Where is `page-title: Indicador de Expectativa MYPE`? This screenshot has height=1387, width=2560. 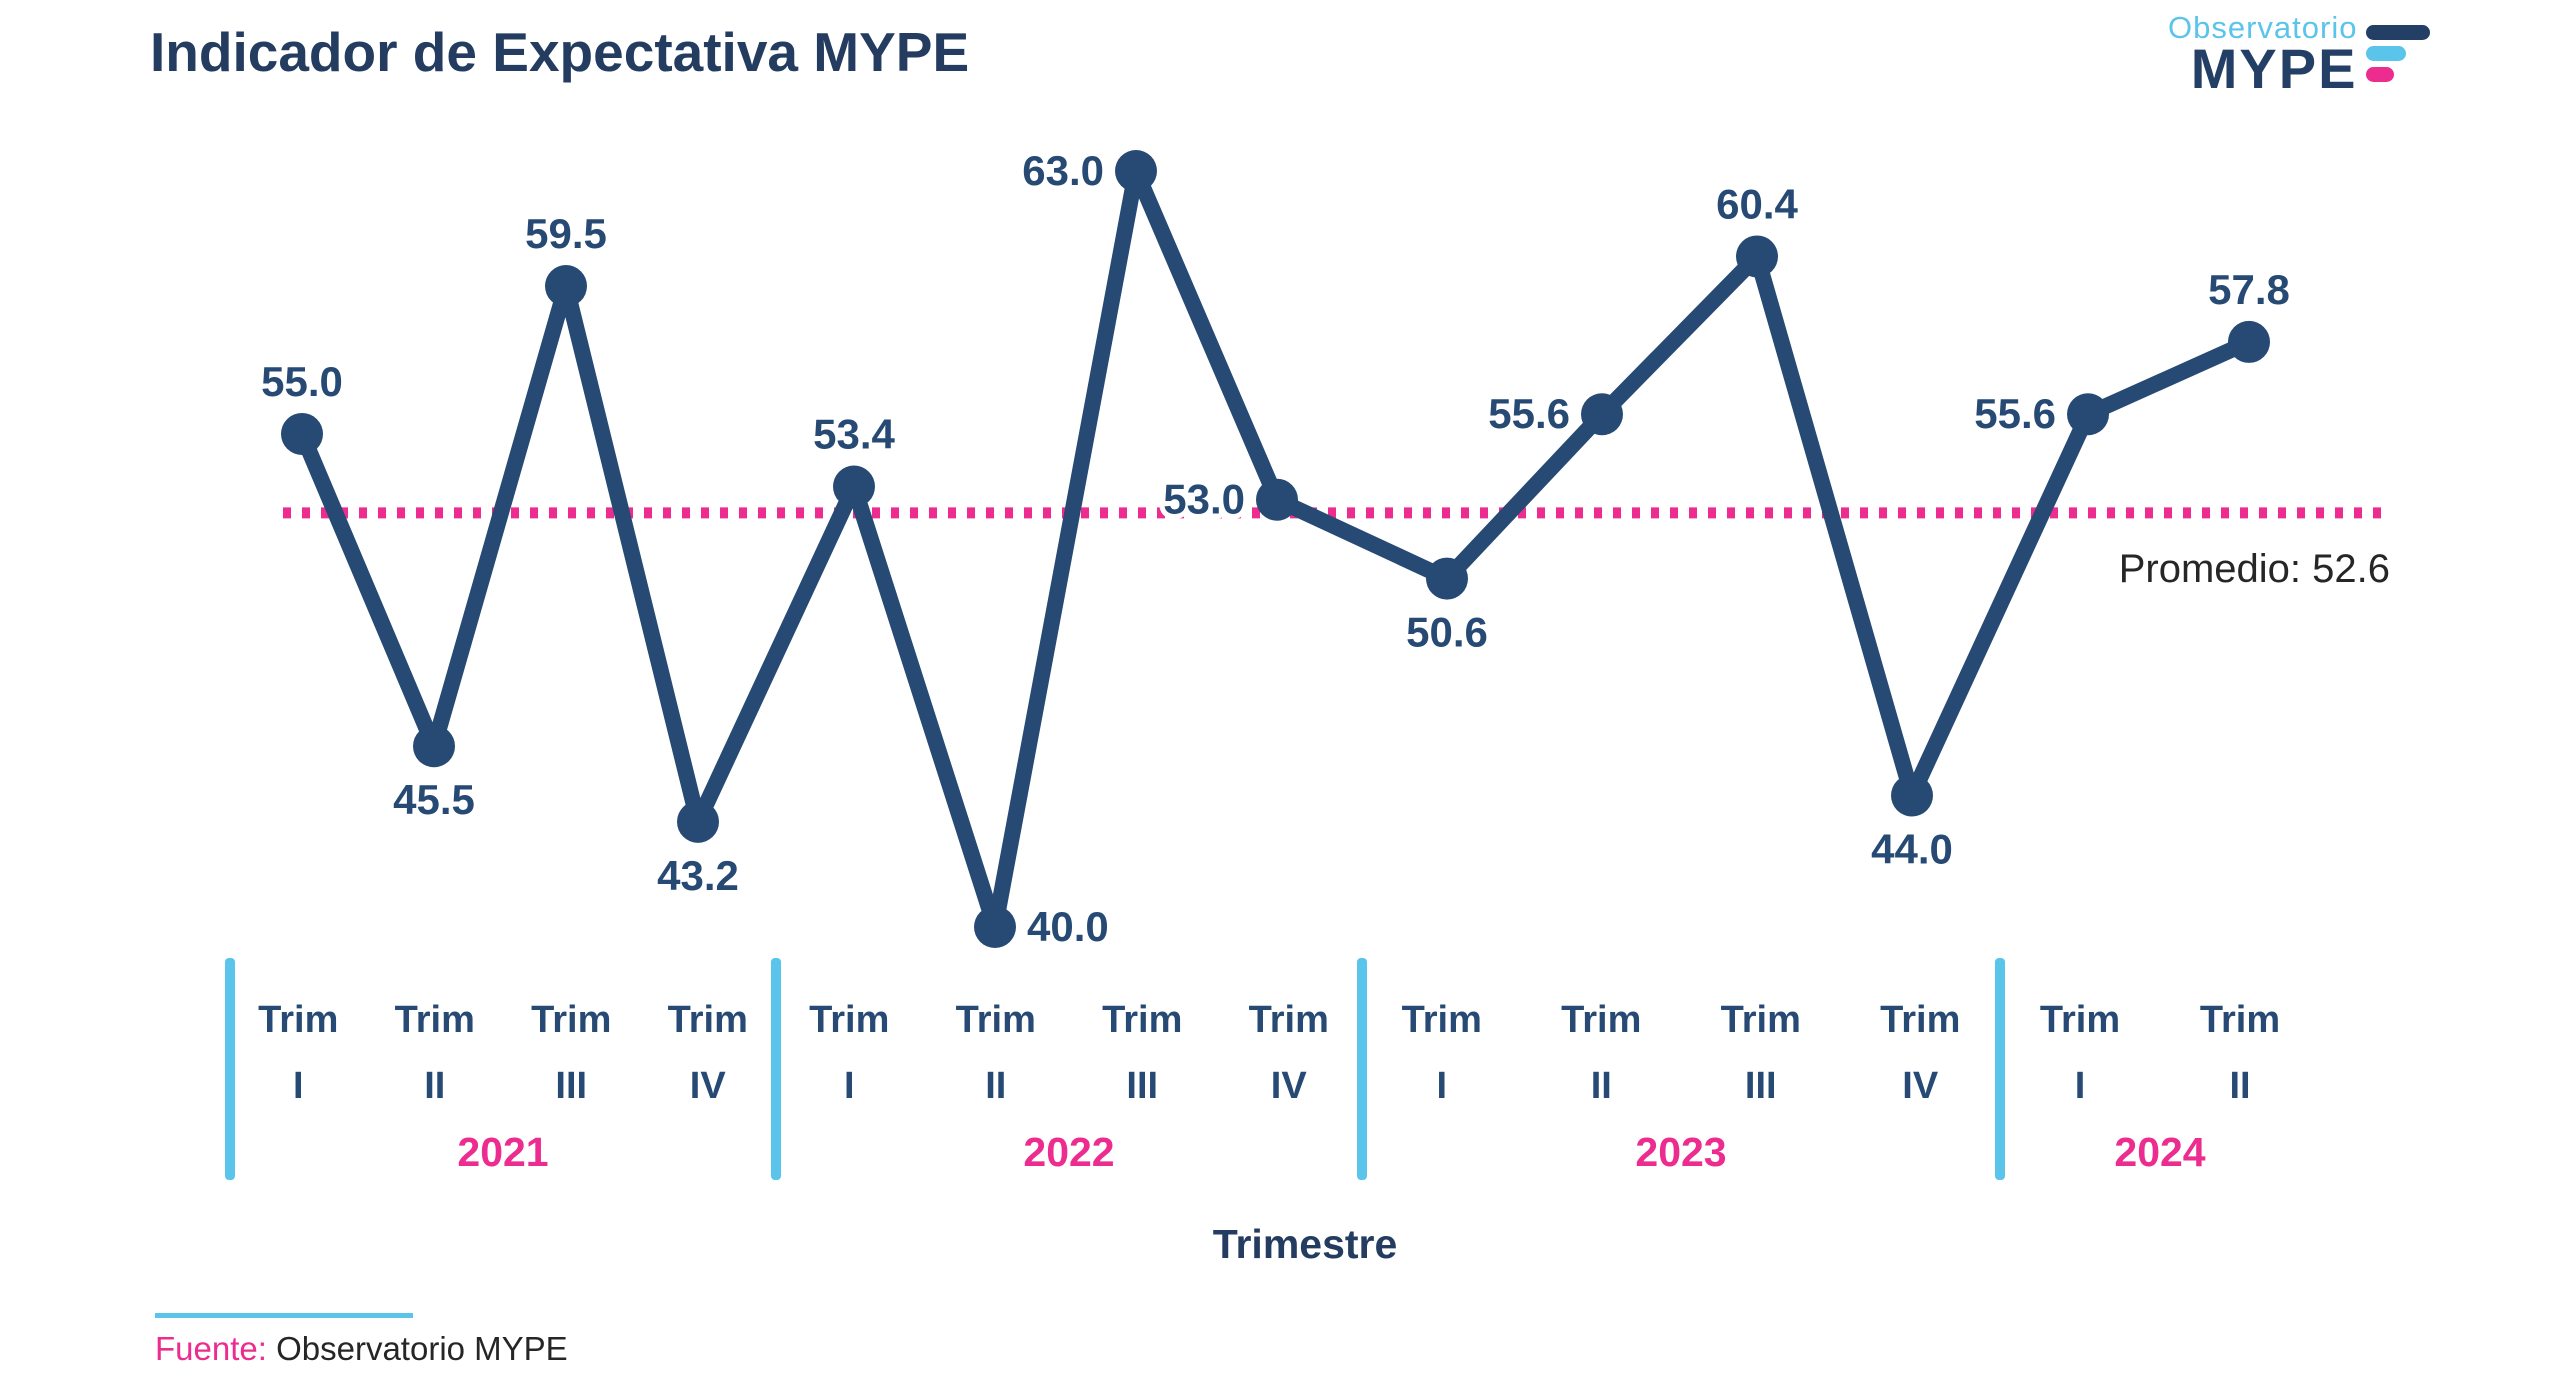 page-title: Indicador de Expectativa MYPE is located at coordinates (560, 52).